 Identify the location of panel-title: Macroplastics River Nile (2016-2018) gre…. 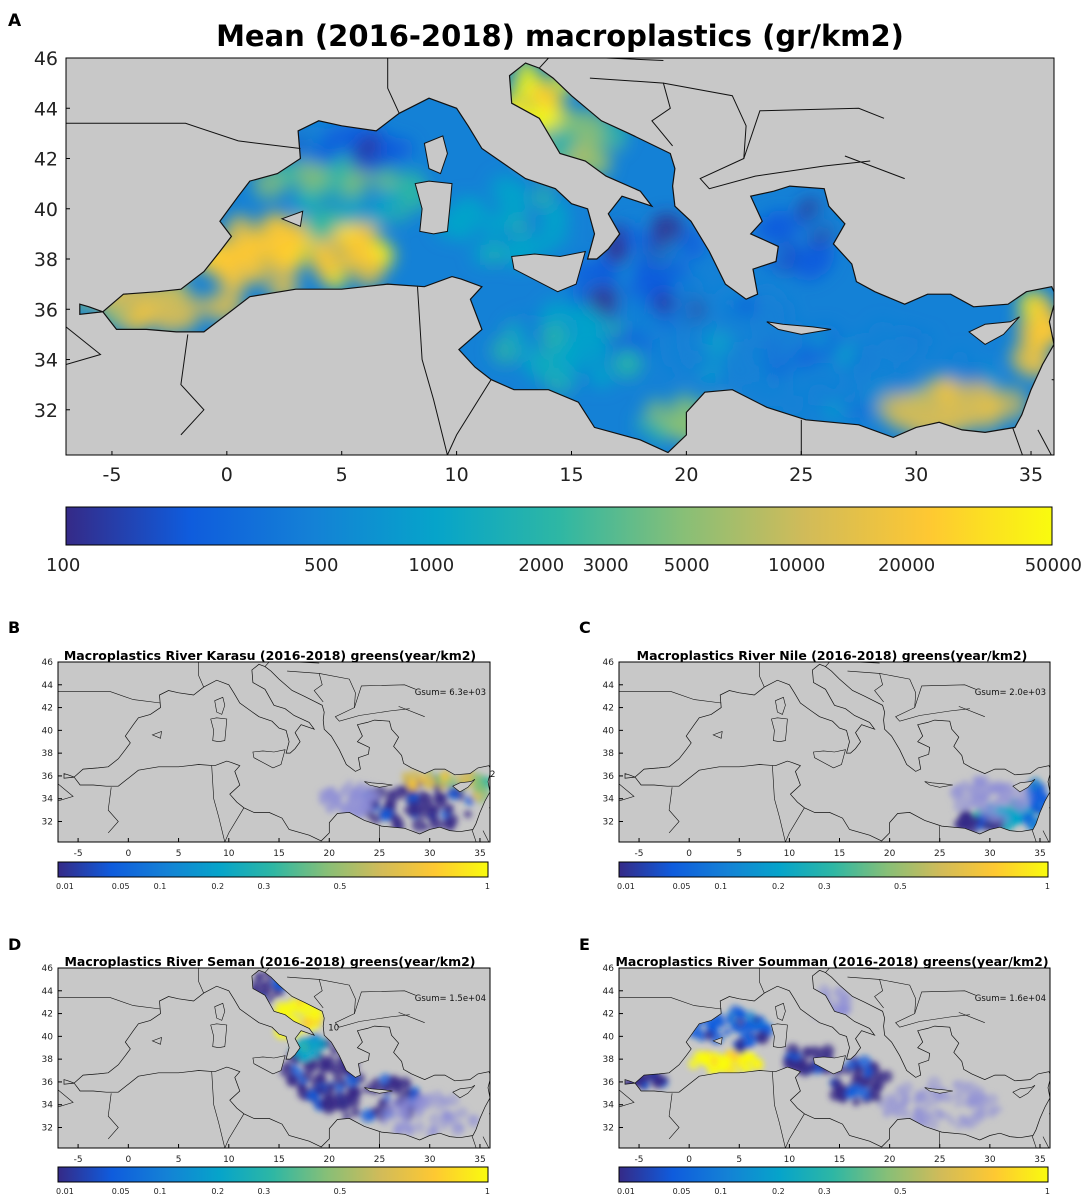
(832, 655).